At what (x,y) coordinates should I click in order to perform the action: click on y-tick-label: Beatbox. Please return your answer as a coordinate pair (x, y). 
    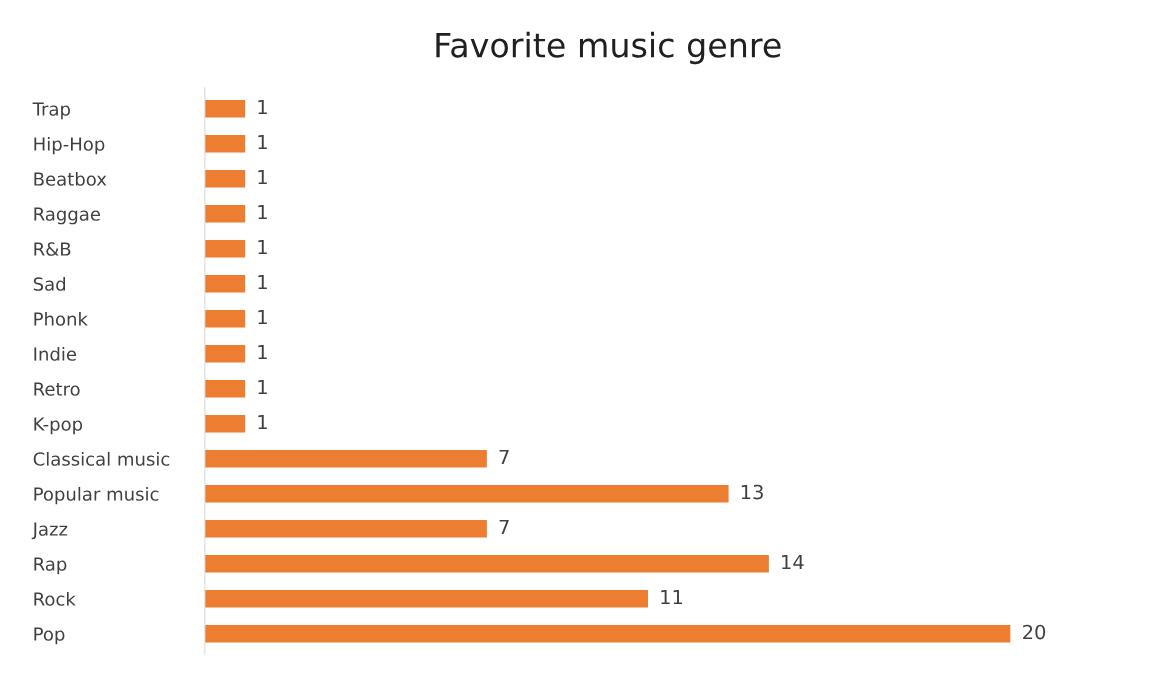
    Looking at the image, I should click on (70, 178).